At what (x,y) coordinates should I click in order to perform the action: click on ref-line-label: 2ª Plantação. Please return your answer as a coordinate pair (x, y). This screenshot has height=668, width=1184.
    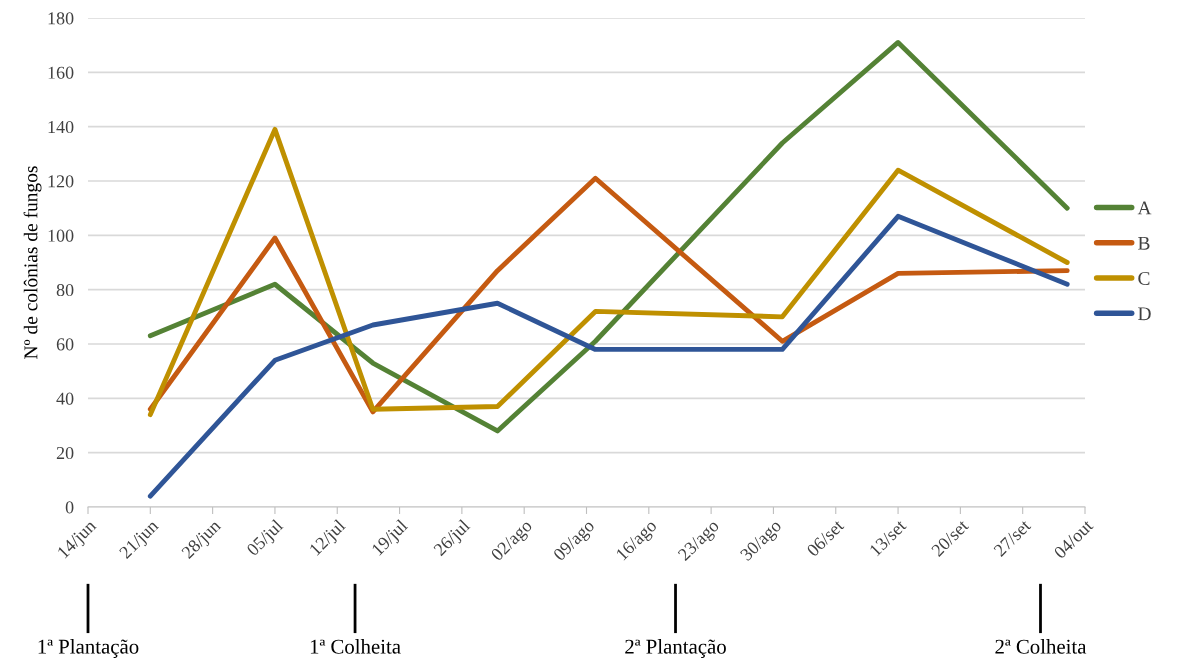
    Looking at the image, I should click on (675, 648).